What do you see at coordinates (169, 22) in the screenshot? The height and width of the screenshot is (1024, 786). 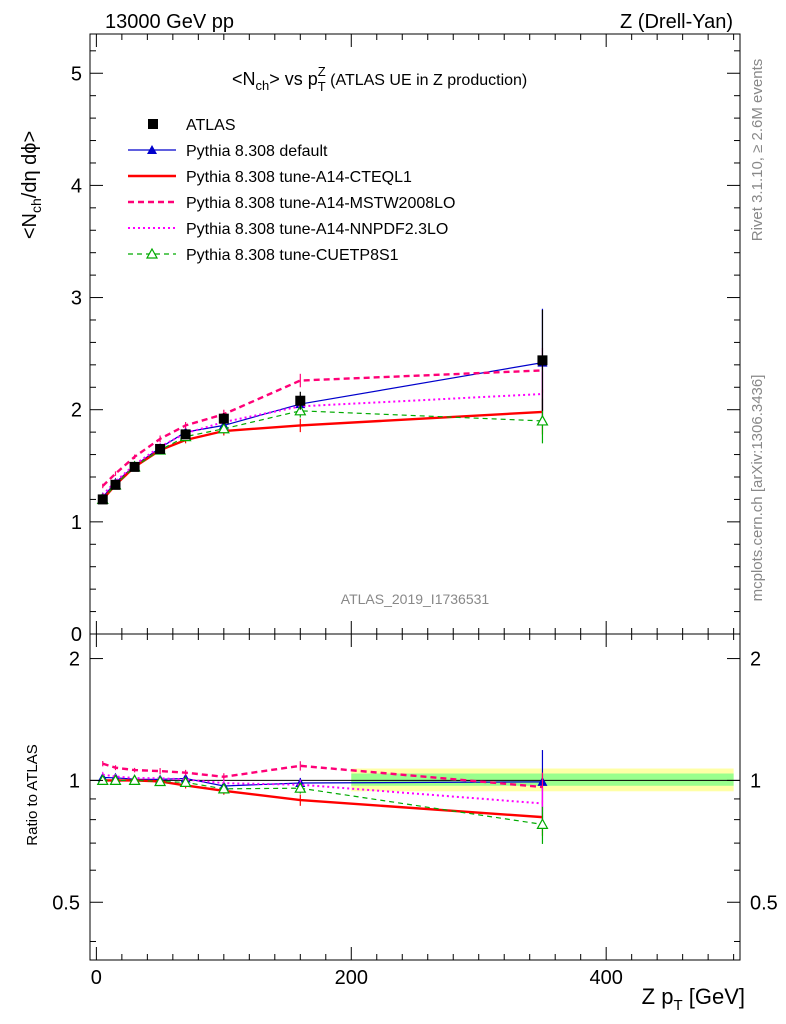 I see `header-left: 13000 GeV pp` at bounding box center [169, 22].